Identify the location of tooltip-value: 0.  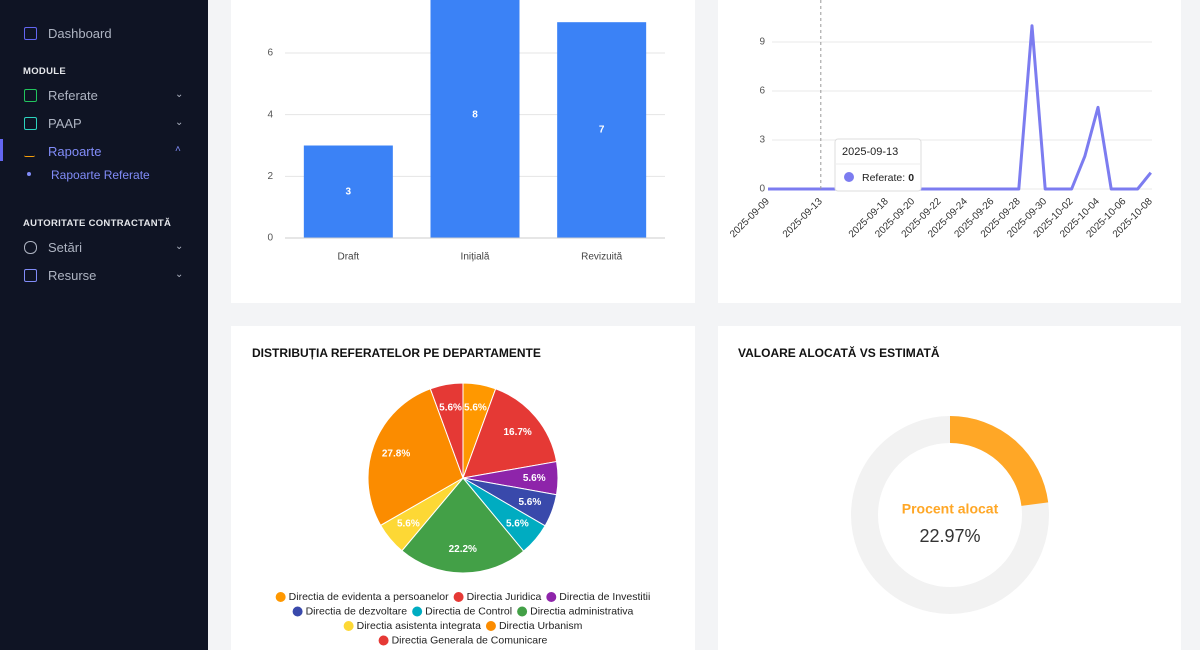
(911, 178).